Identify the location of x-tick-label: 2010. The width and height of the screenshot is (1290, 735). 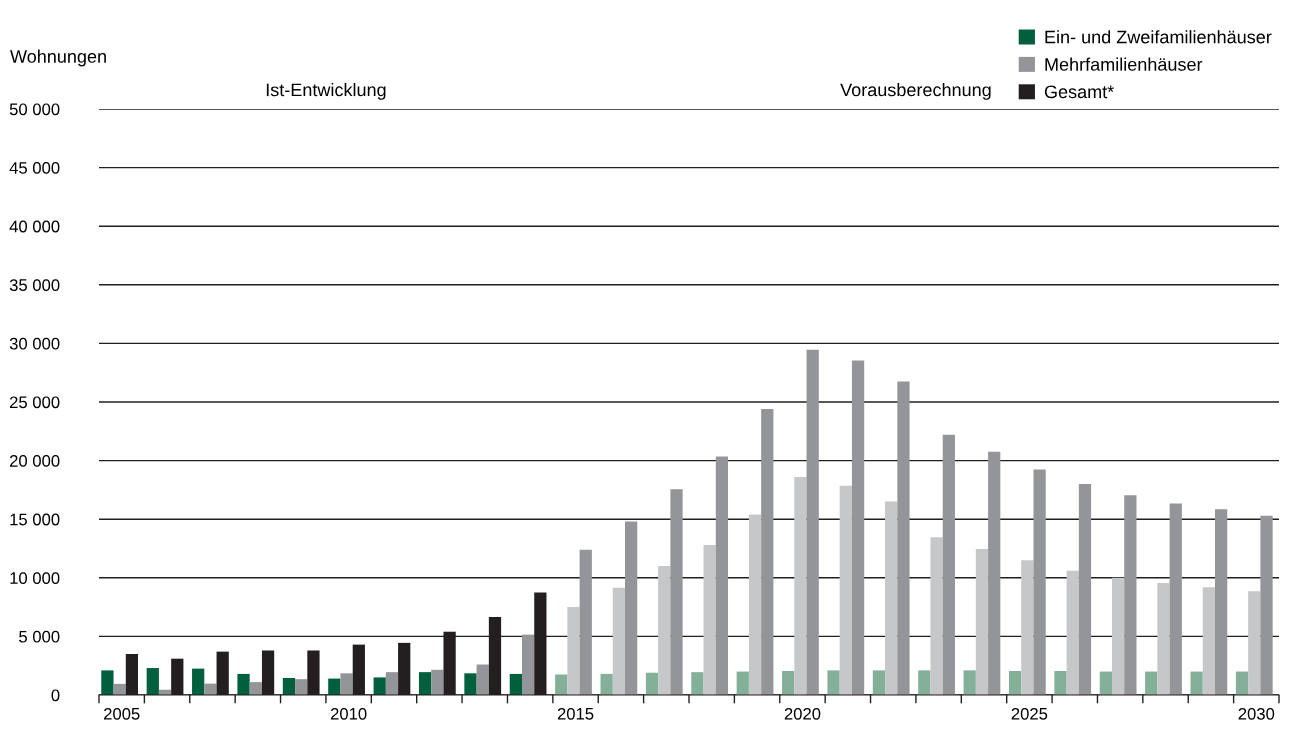
(348, 713).